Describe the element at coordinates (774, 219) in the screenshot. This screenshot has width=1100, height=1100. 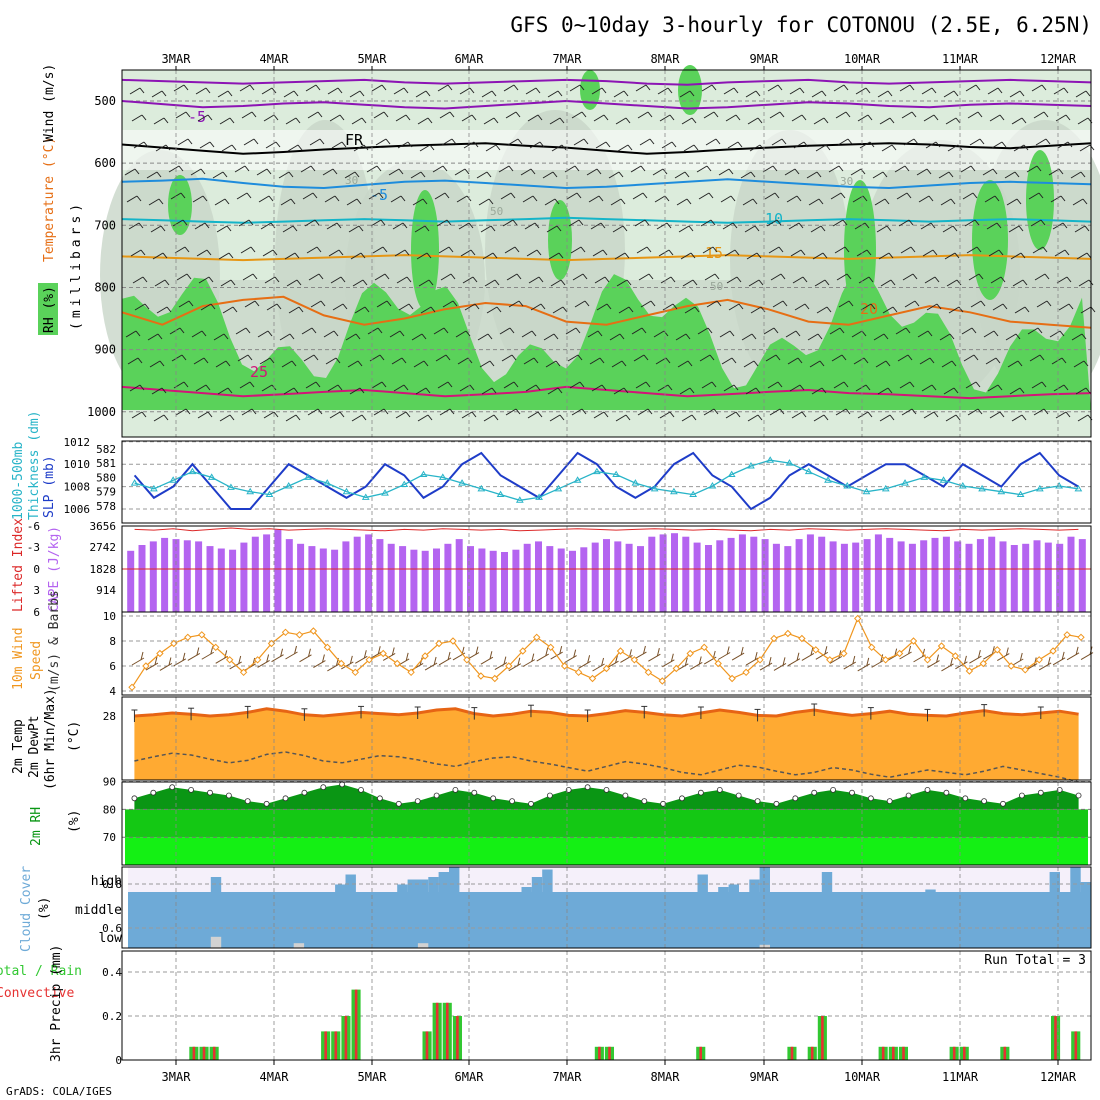
I see `isotherm-label: 10` at that location.